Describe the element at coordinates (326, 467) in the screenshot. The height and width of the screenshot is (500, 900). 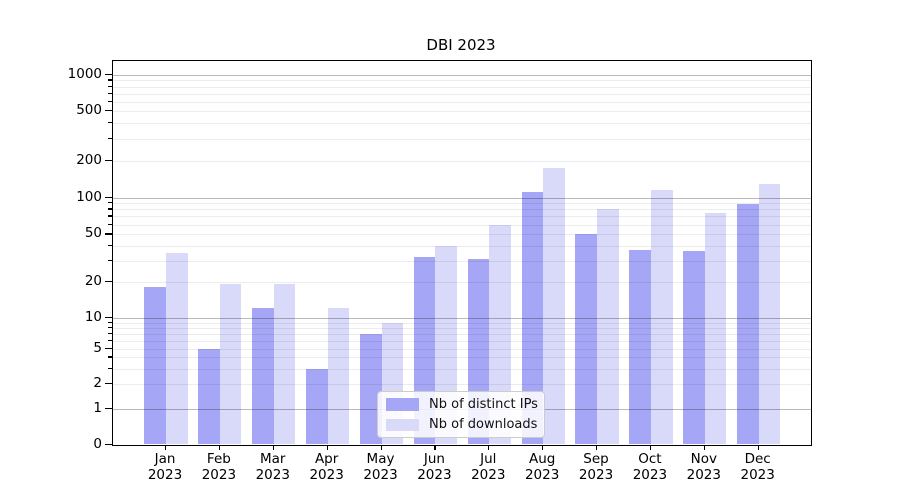
I see `x-tick-label: Apr 2023` at that location.